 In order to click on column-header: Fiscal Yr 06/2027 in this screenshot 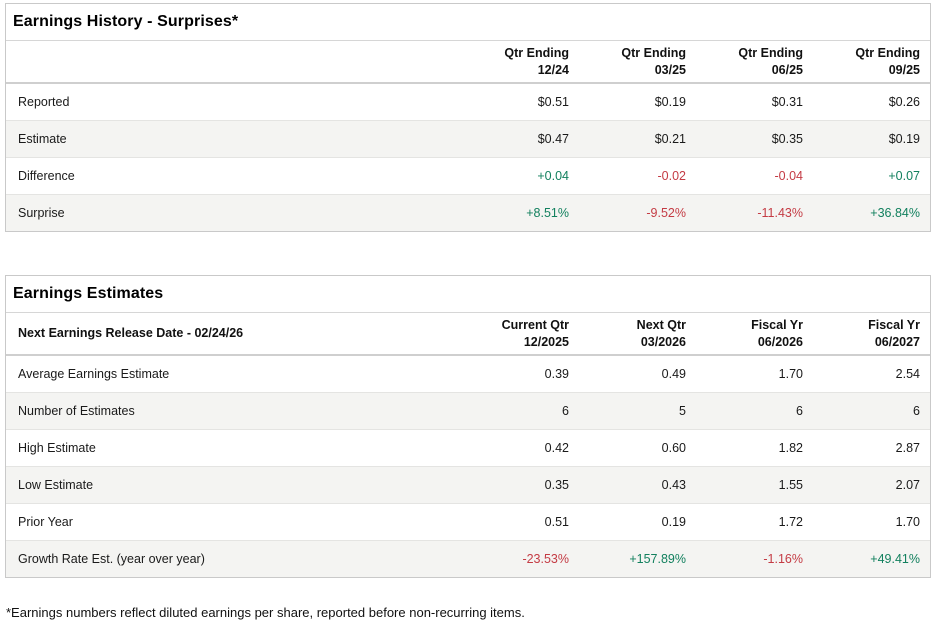, I will do `click(871, 334)`.